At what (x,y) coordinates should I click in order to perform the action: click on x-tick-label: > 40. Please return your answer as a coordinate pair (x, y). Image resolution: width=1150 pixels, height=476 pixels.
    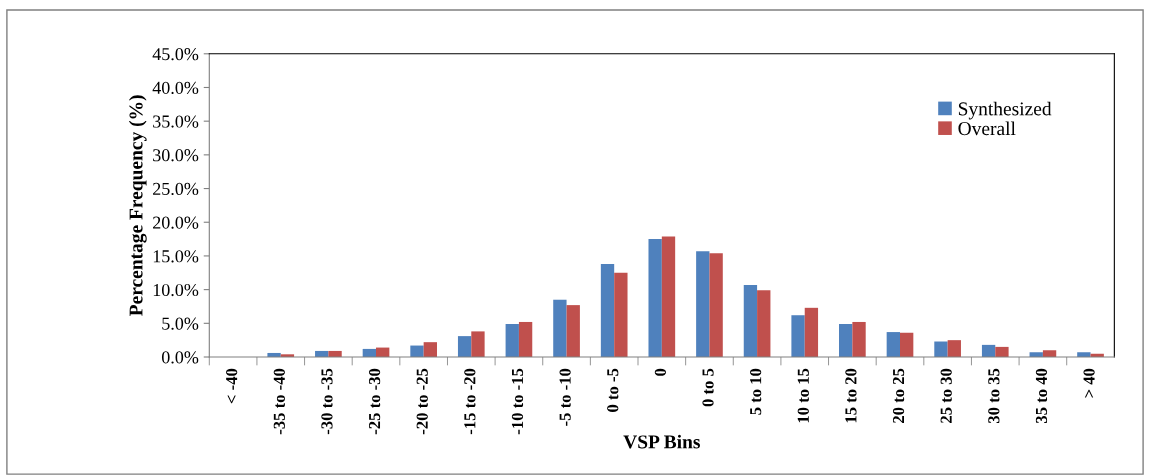
    Looking at the image, I should click on (1089, 383).